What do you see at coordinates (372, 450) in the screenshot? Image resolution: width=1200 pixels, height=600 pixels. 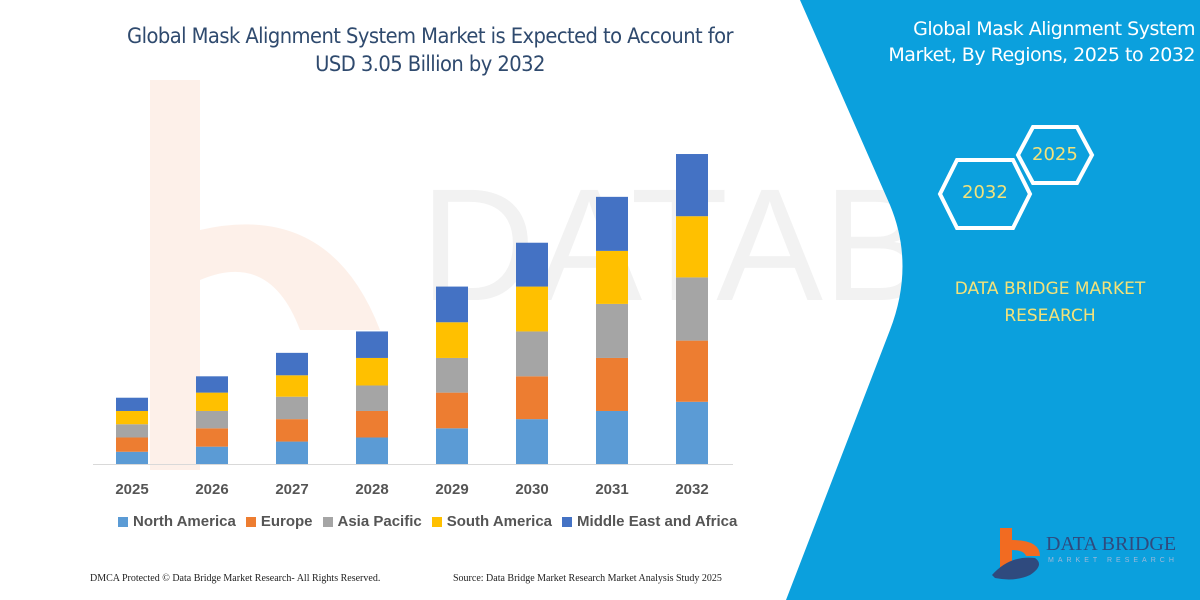 I see `bar-segment-2028-north-america` at bounding box center [372, 450].